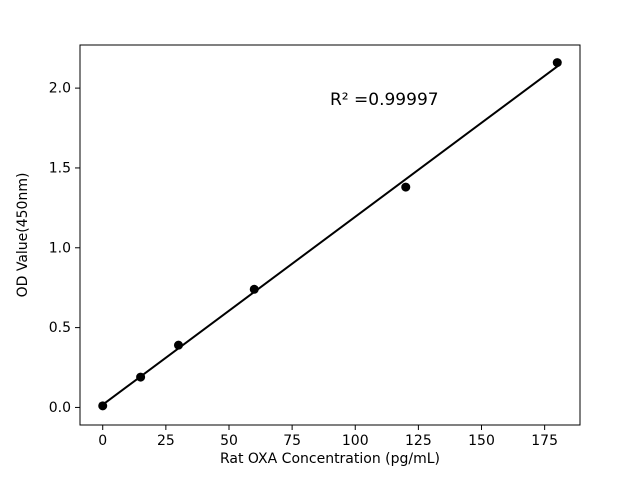 This screenshot has height=480, width=640. I want to click on y-tick-label: 1.0, so click(60, 248).